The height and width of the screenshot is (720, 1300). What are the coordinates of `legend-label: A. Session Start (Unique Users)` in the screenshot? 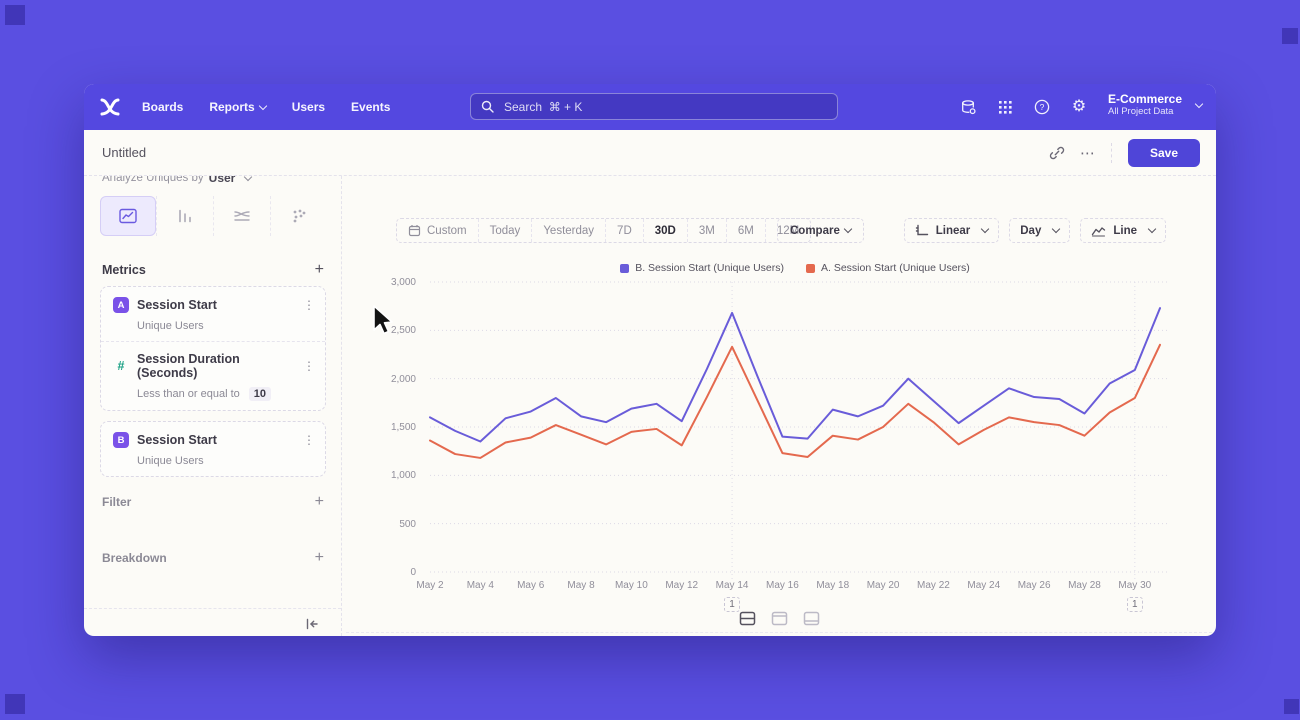 It's located at (895, 268).